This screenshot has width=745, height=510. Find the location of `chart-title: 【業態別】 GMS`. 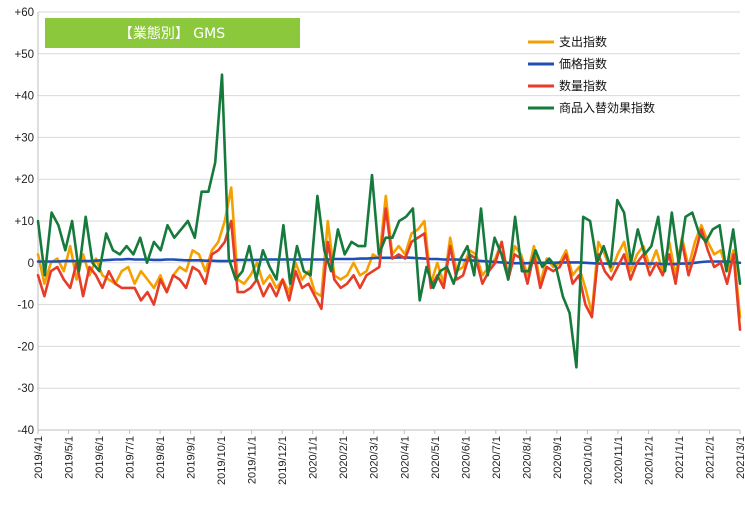

chart-title: 【業態別】 GMS is located at coordinates (172, 34).